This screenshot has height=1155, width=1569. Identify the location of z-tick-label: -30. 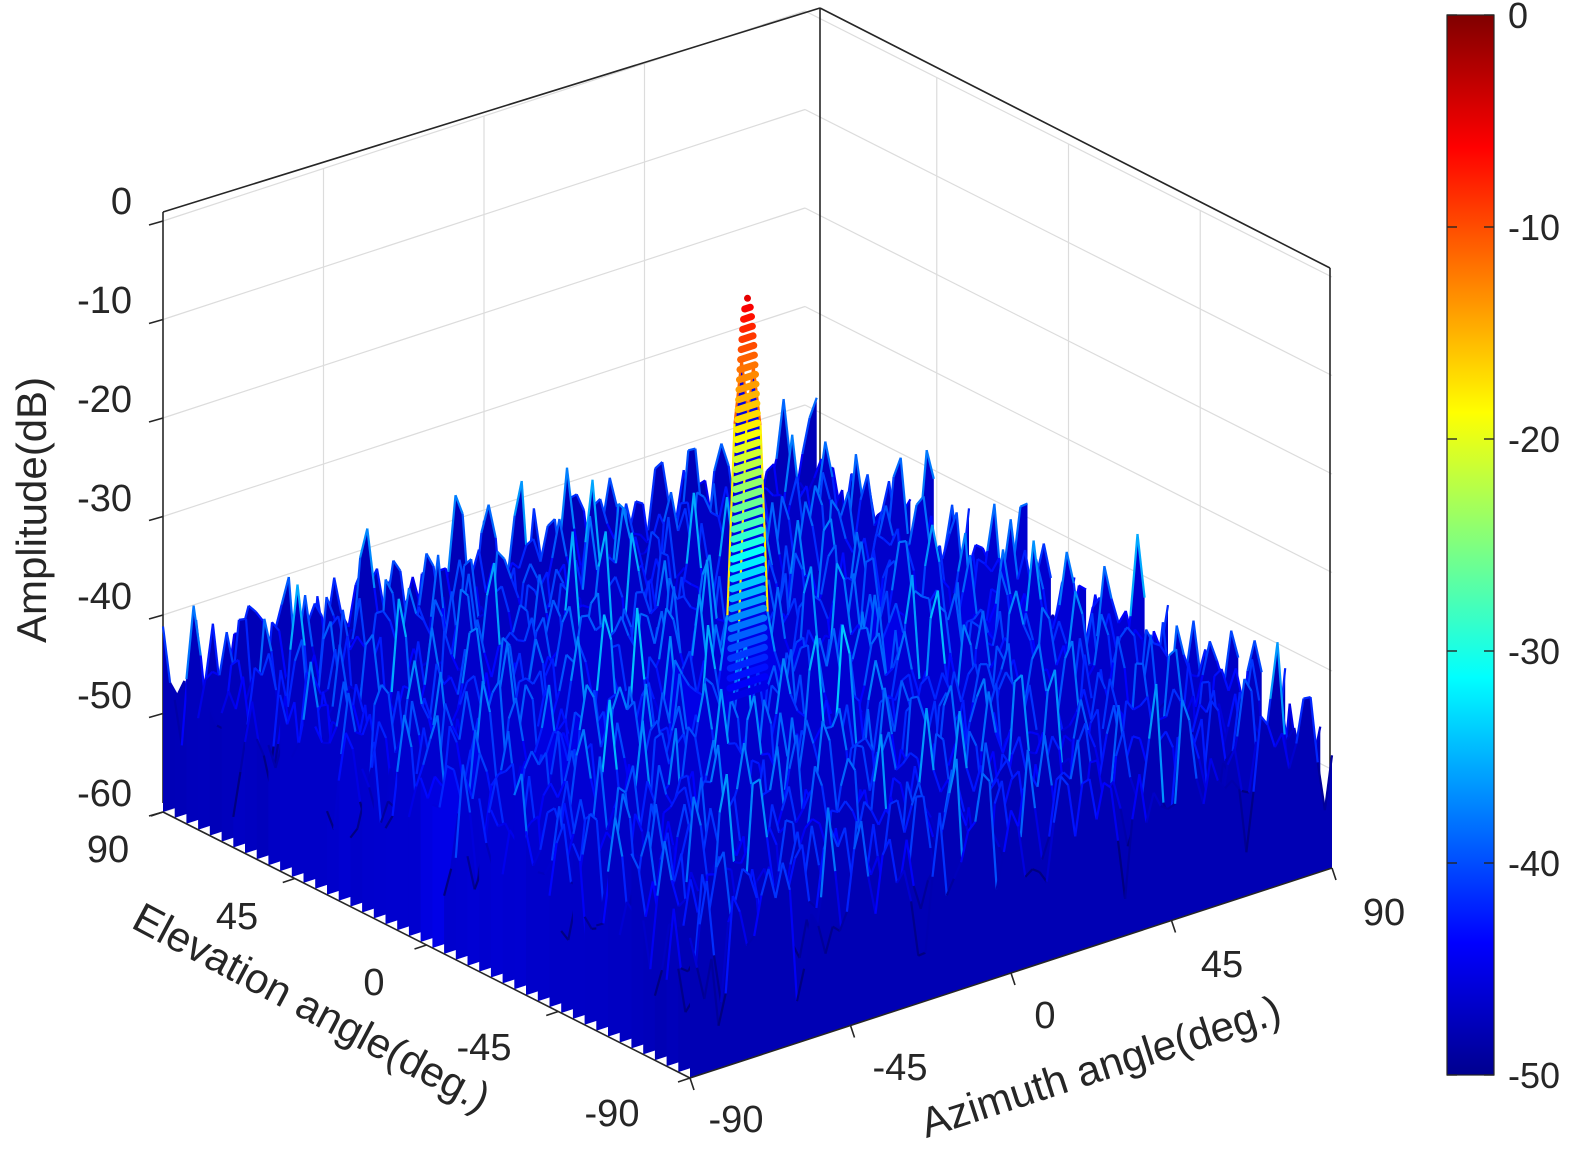
(104, 499).